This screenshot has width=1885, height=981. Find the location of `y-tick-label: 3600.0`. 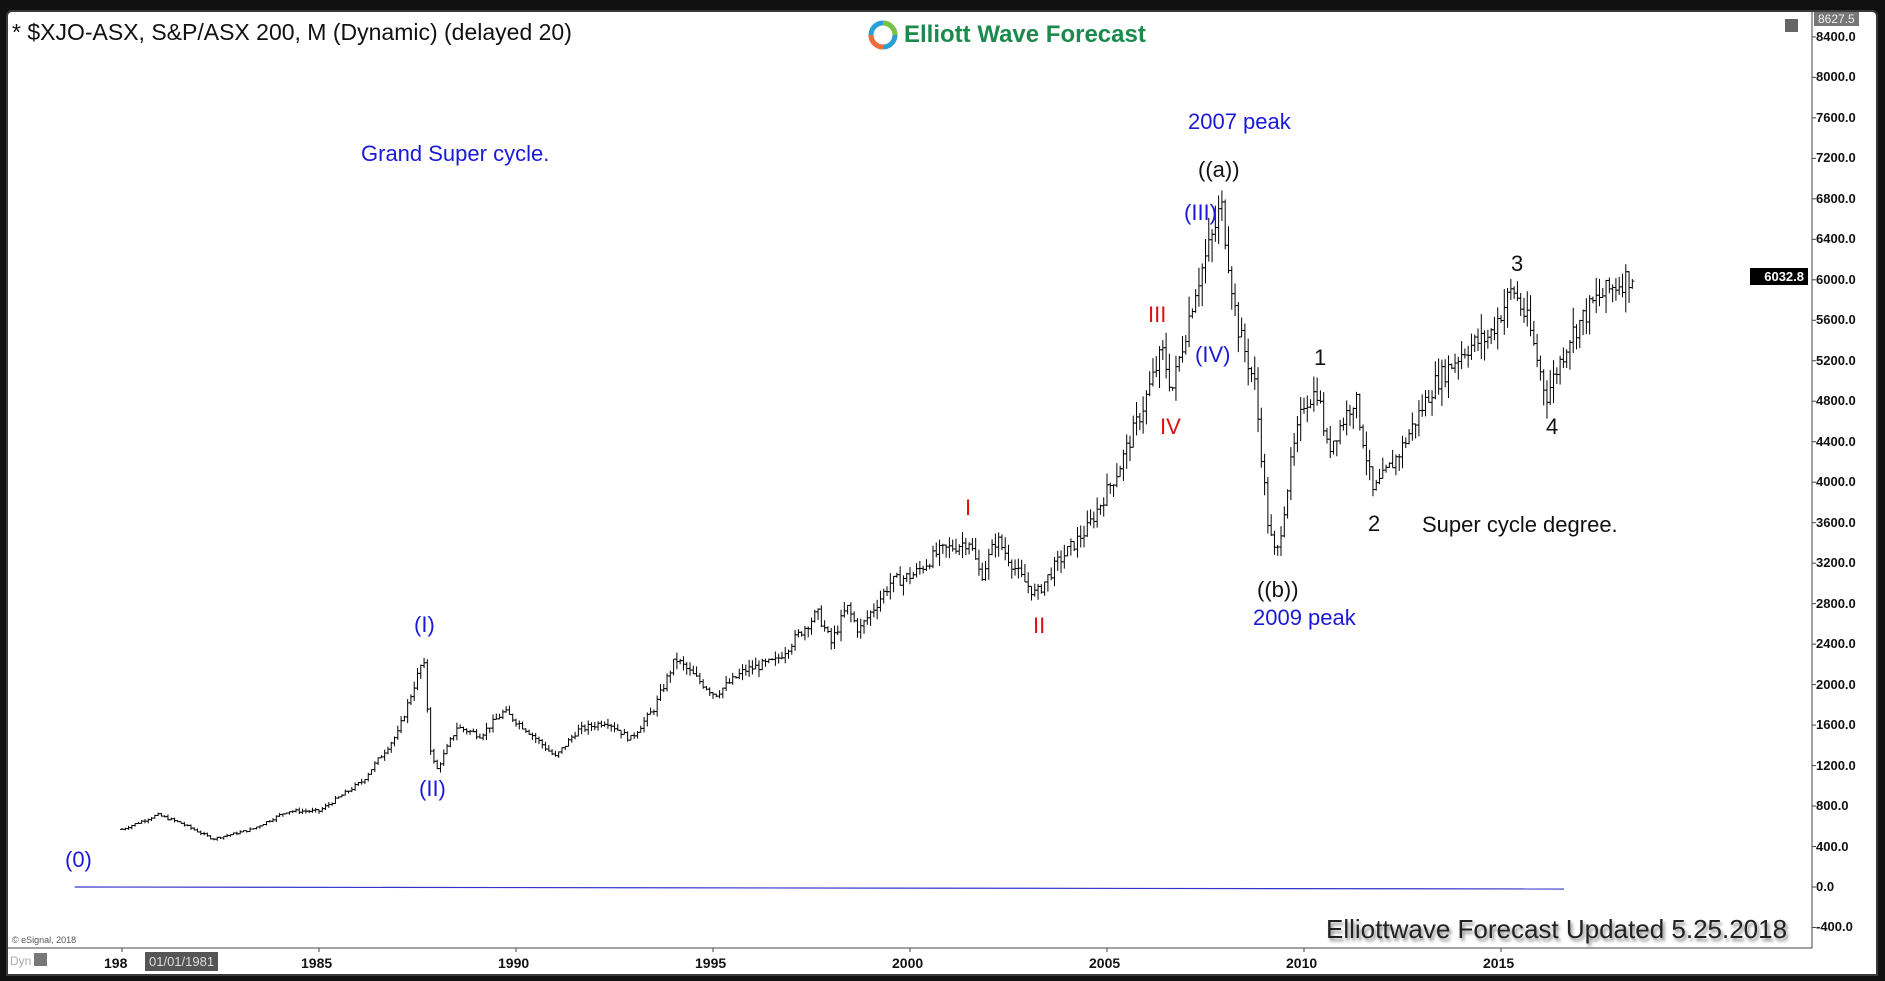

y-tick-label: 3600.0 is located at coordinates (1836, 522).